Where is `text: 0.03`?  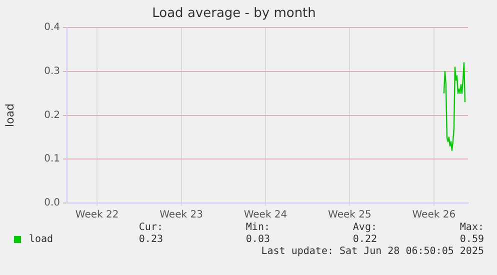
text: 0.03 is located at coordinates (258, 239).